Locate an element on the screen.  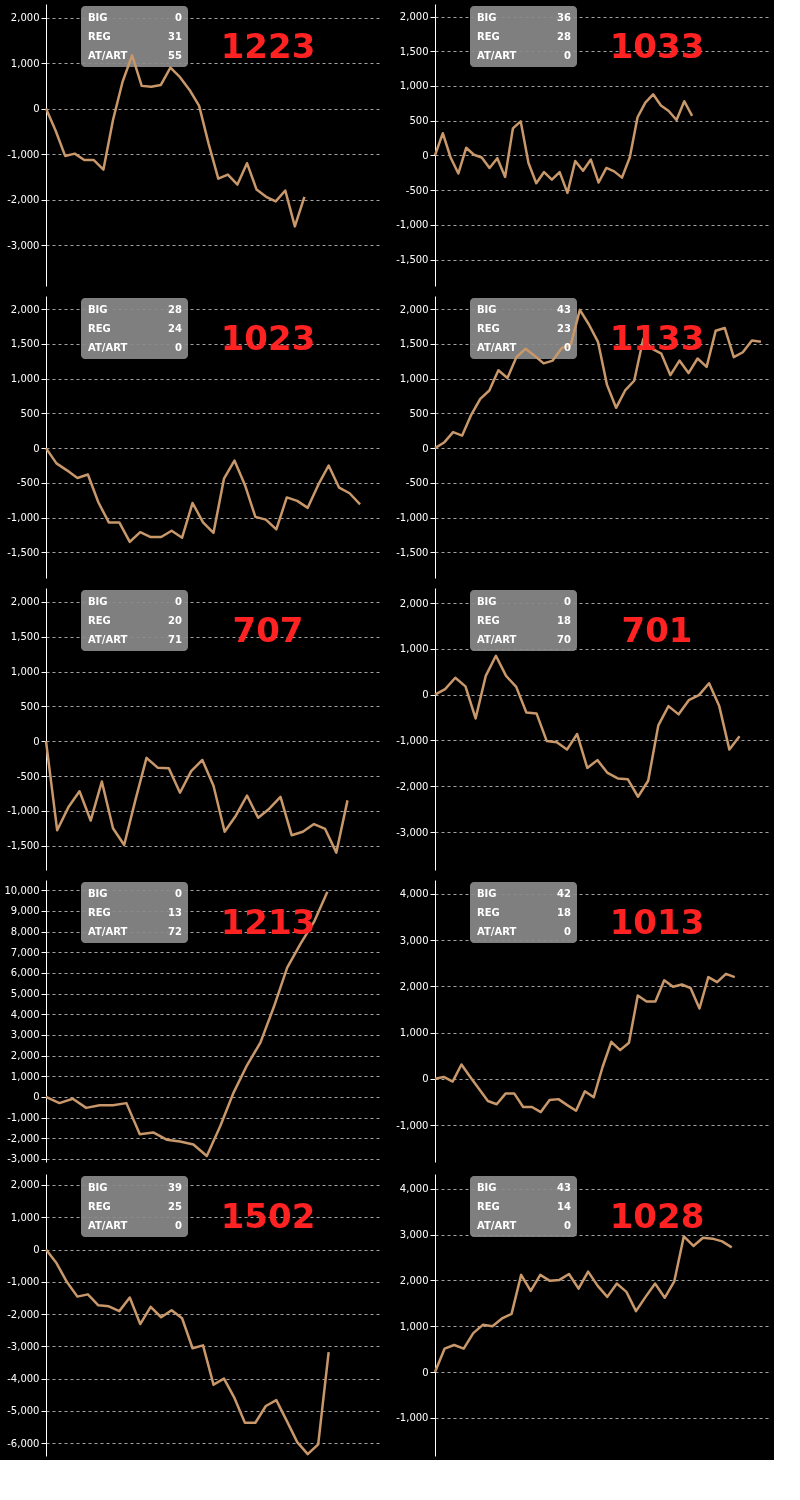
y-tick-label: 6,000 is located at coordinates (25, 973).